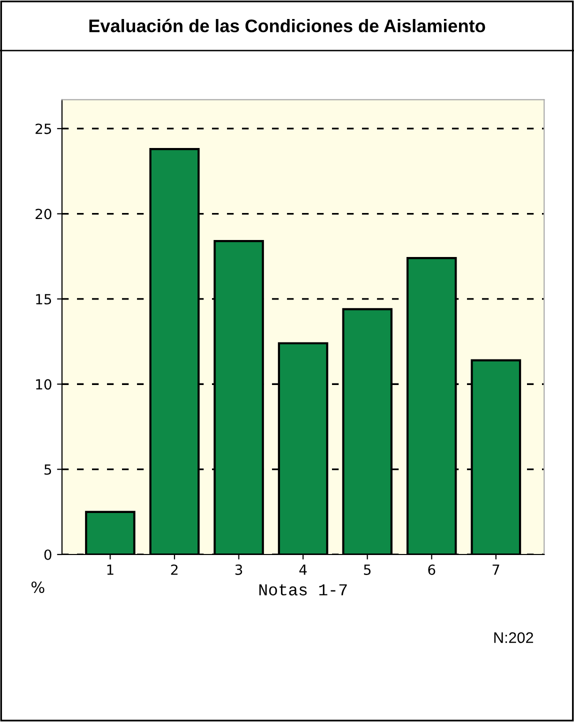 This screenshot has height=722, width=574. What do you see at coordinates (44, 299) in the screenshot?
I see `y-tick-label: 15` at bounding box center [44, 299].